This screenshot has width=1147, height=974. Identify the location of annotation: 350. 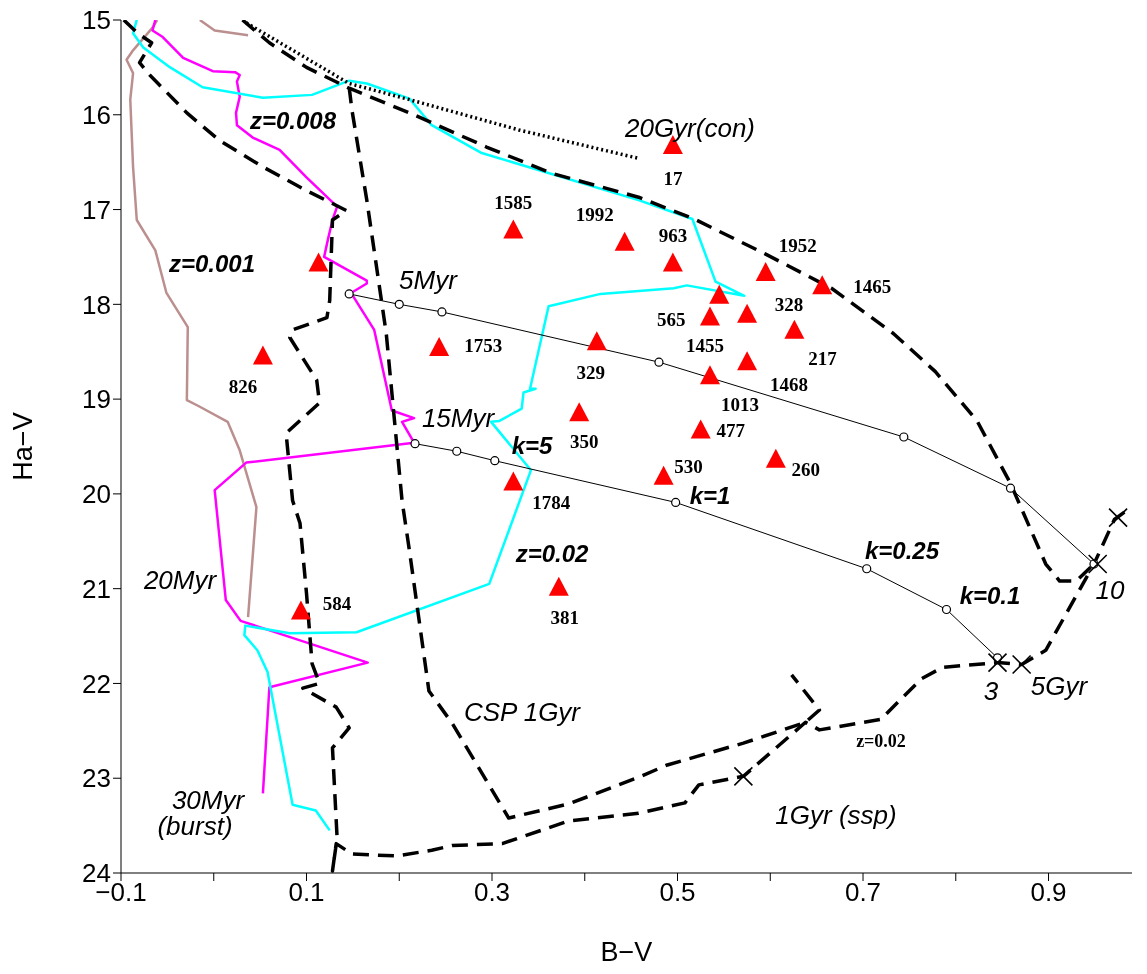
(584, 441).